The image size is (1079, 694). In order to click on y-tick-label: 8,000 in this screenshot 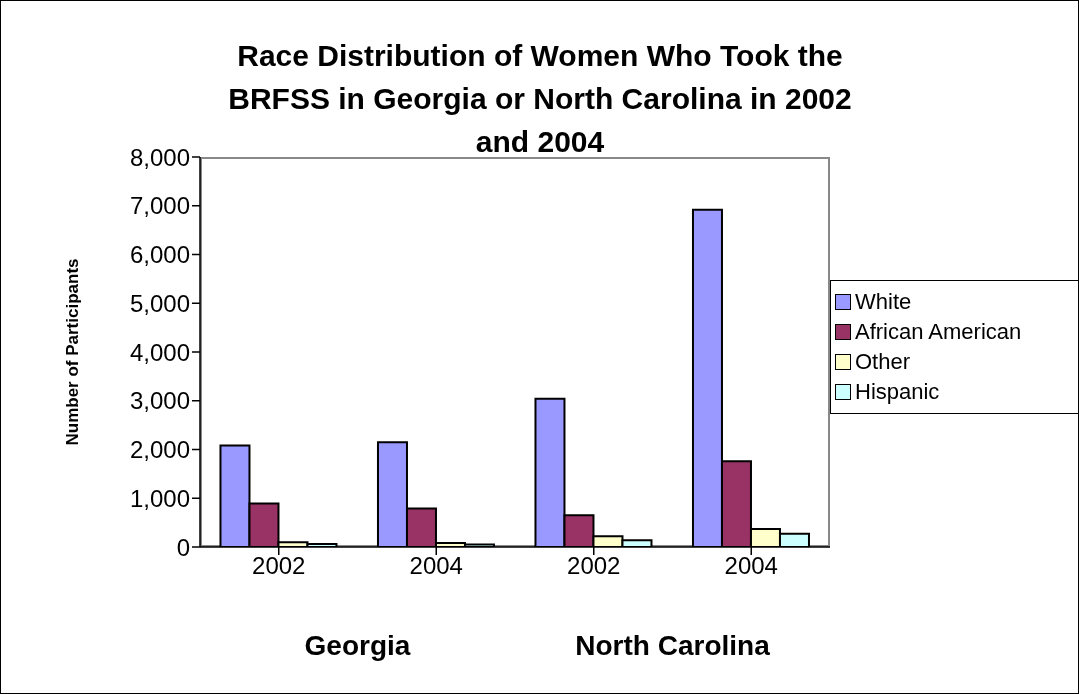, I will do `click(159, 157)`.